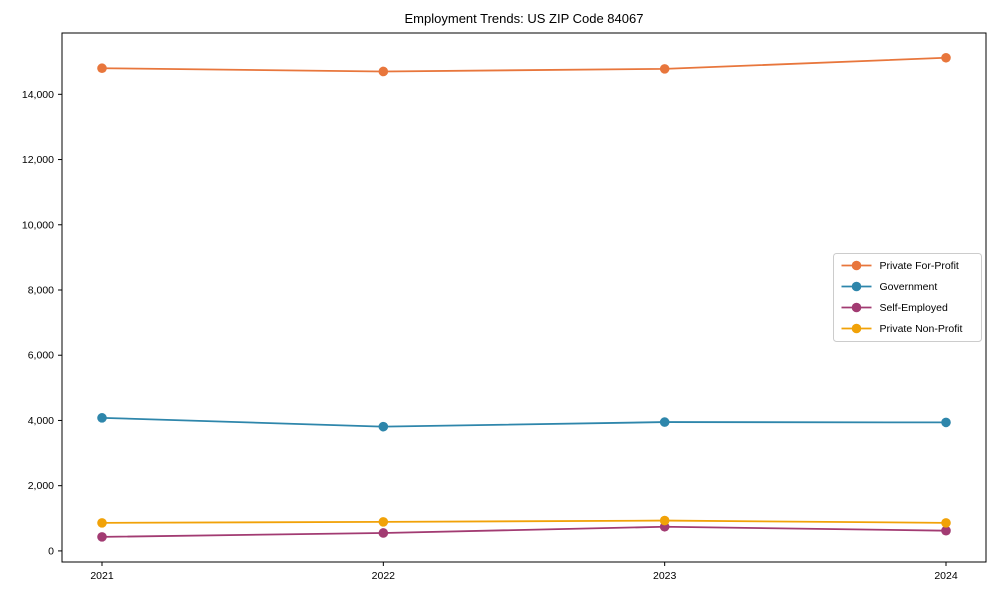 This screenshot has height=600, width=1000. I want to click on x-tick-label: 2024, so click(946, 576).